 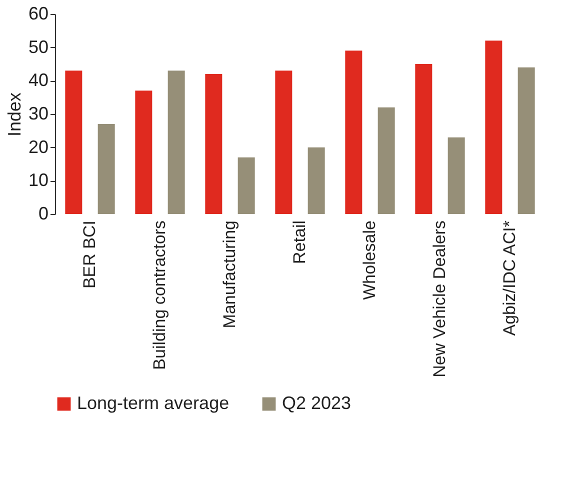 I want to click on x-tick-label: Manufacturing, so click(x=229, y=274).